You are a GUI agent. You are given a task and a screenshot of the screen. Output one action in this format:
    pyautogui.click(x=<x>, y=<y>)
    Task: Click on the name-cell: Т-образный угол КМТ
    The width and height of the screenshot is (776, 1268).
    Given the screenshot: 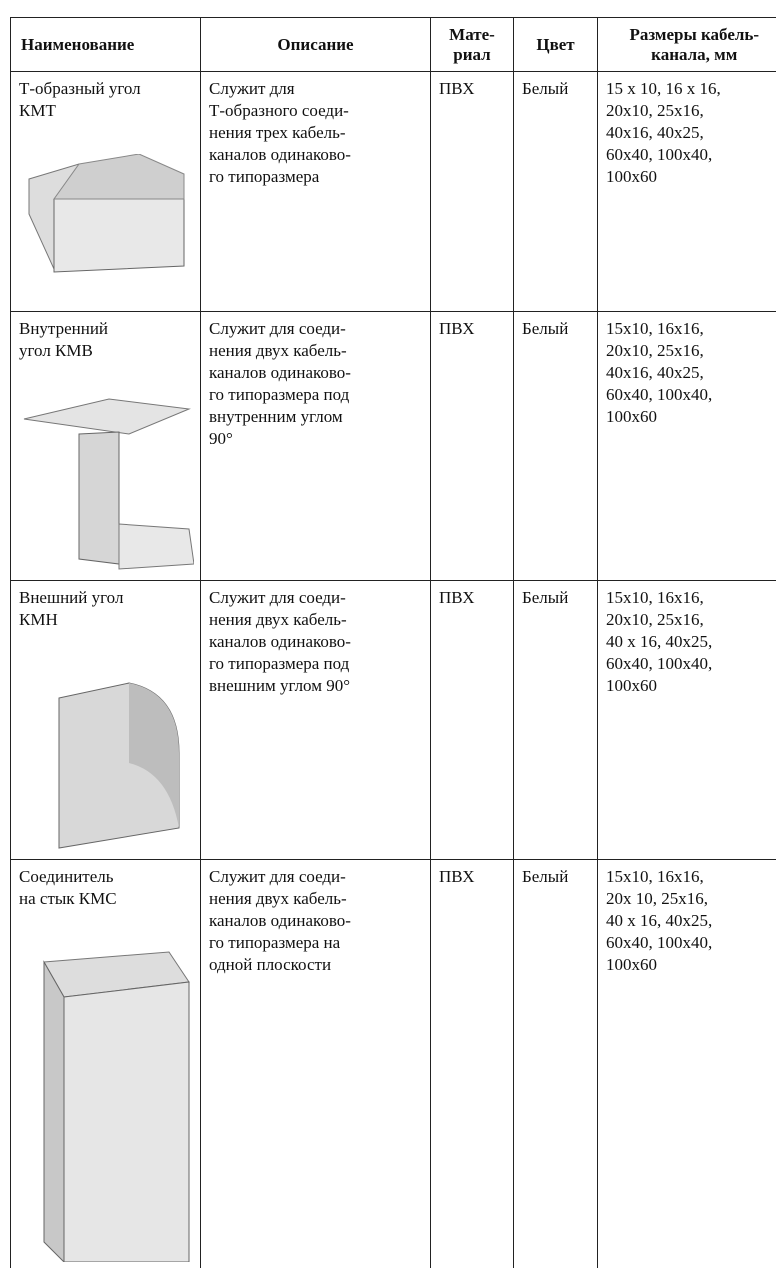 What is the action you would take?
    pyautogui.click(x=106, y=192)
    